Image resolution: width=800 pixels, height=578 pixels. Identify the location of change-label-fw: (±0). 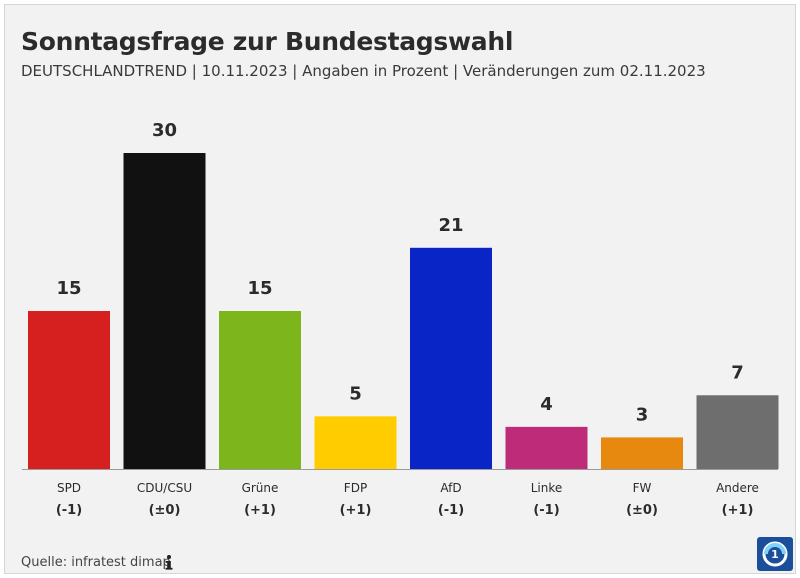
(642, 510).